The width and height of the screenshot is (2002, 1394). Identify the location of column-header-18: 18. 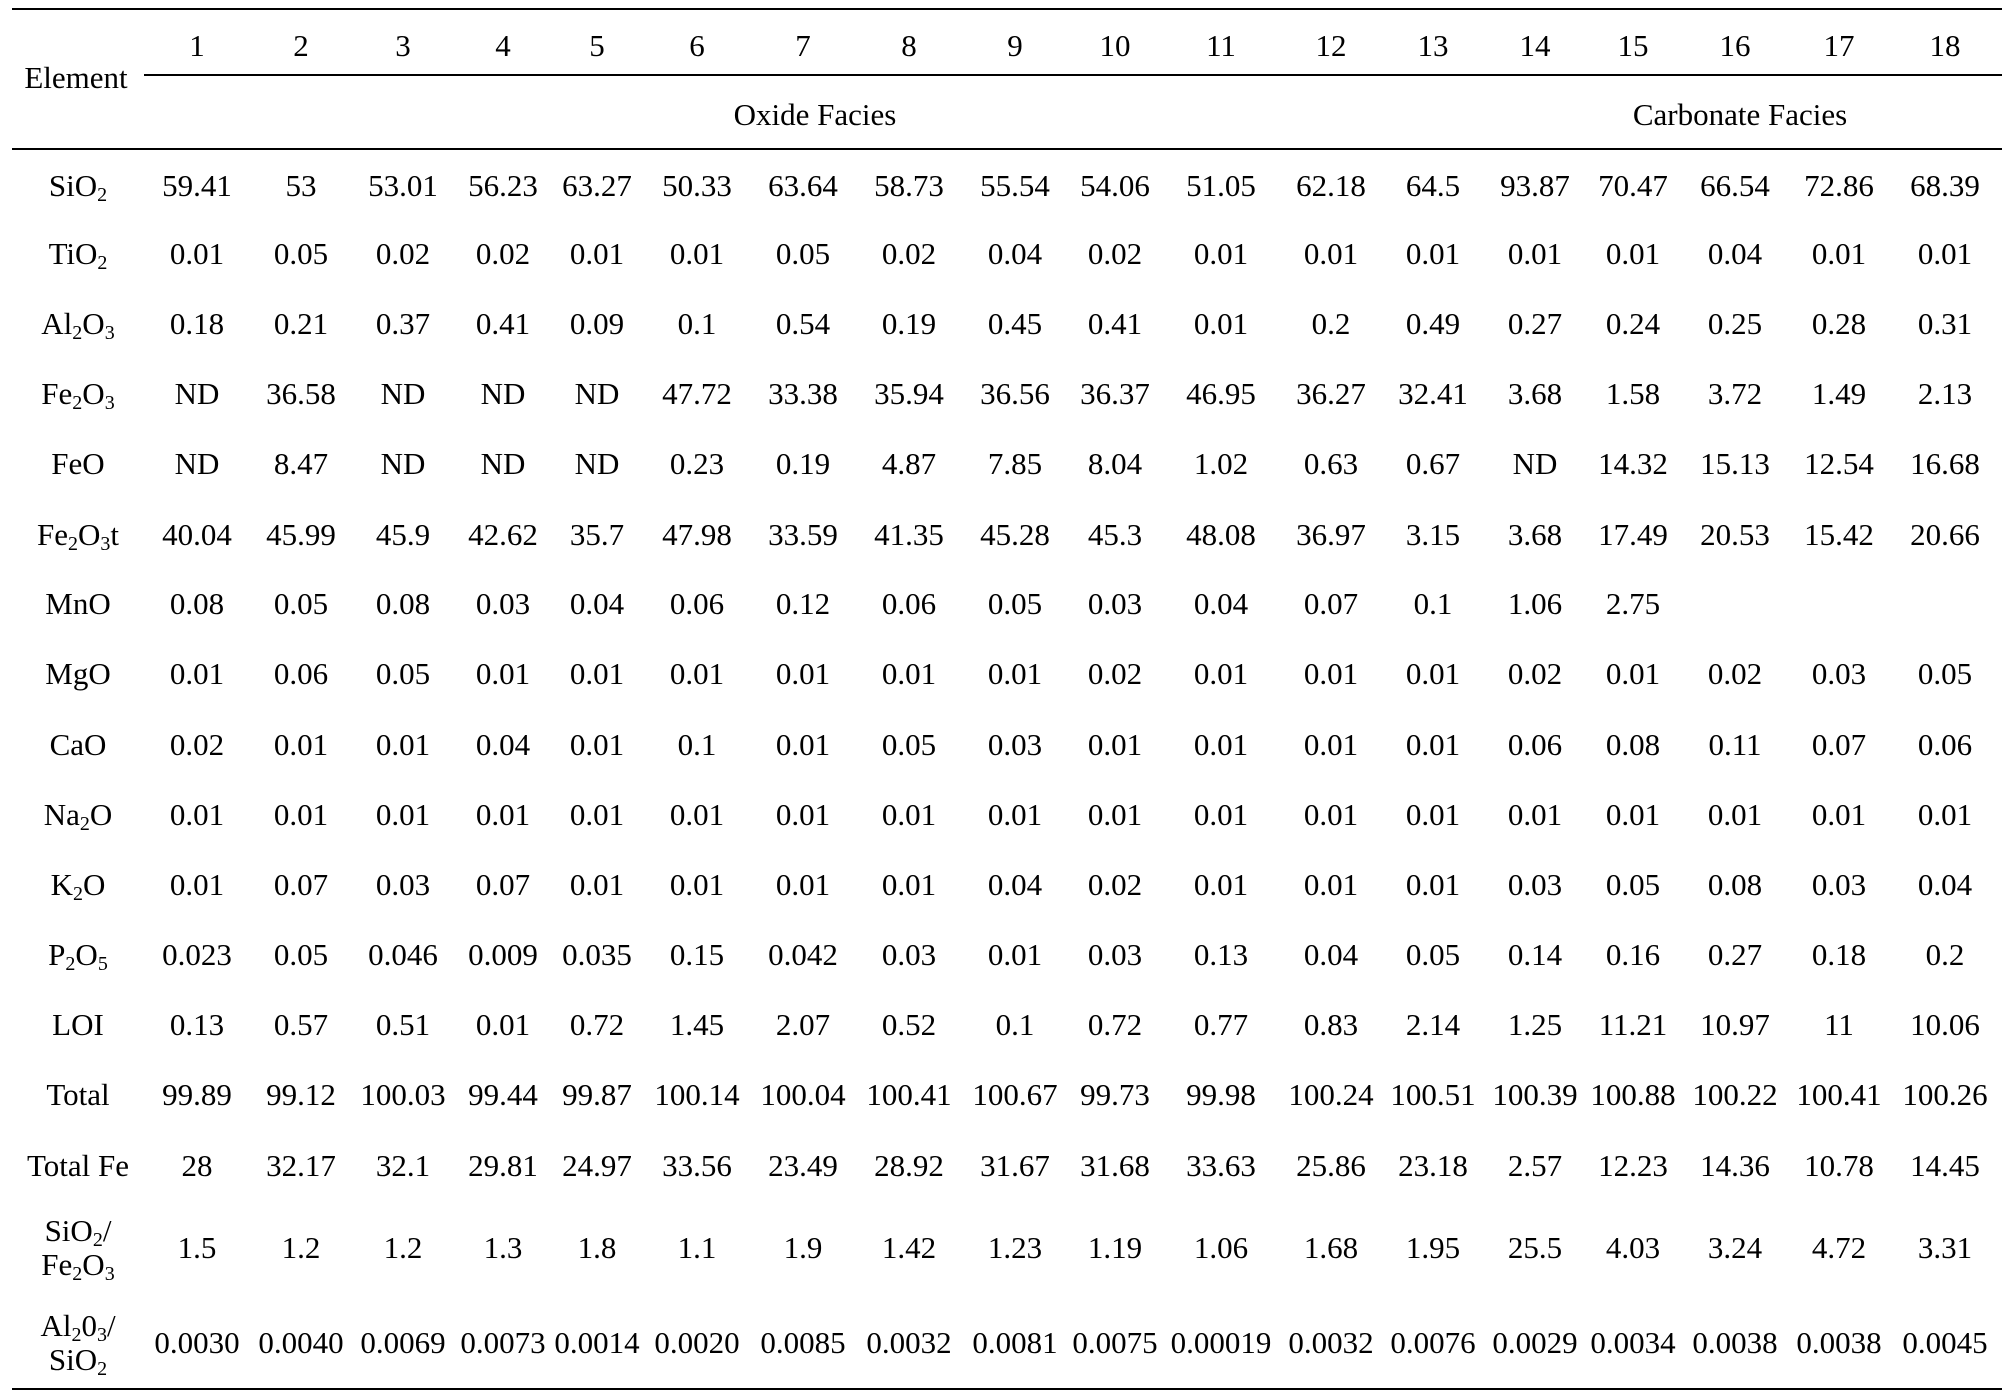
(1945, 45).